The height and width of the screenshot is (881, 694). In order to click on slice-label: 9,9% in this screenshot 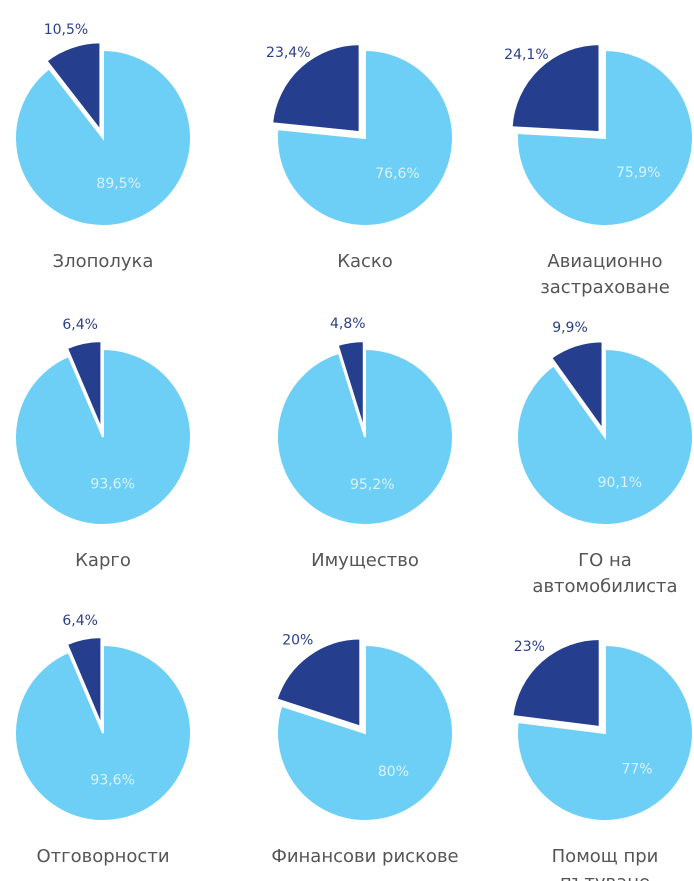, I will do `click(570, 328)`.